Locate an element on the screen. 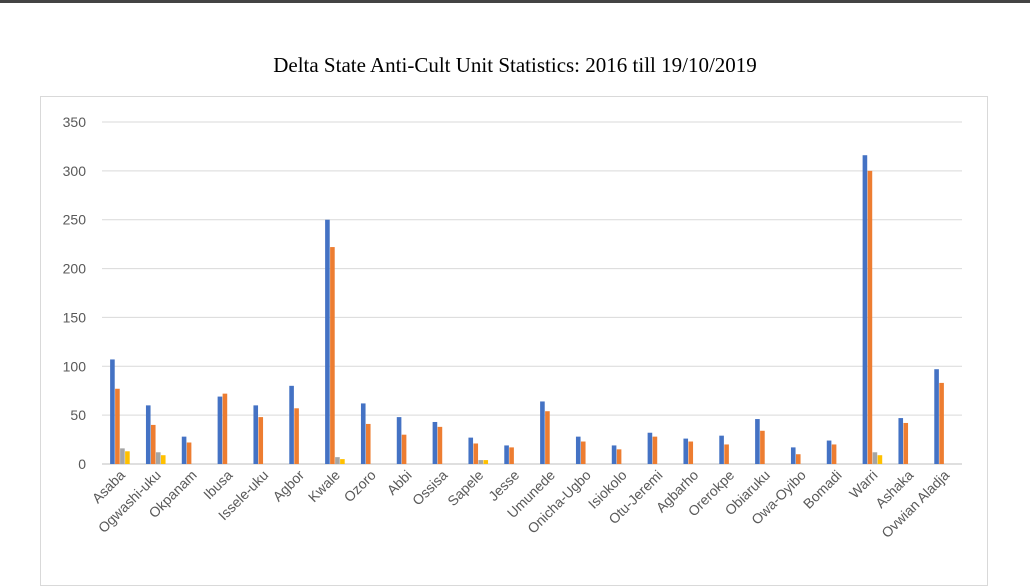  y-tick-label: 0 is located at coordinates (82, 464).